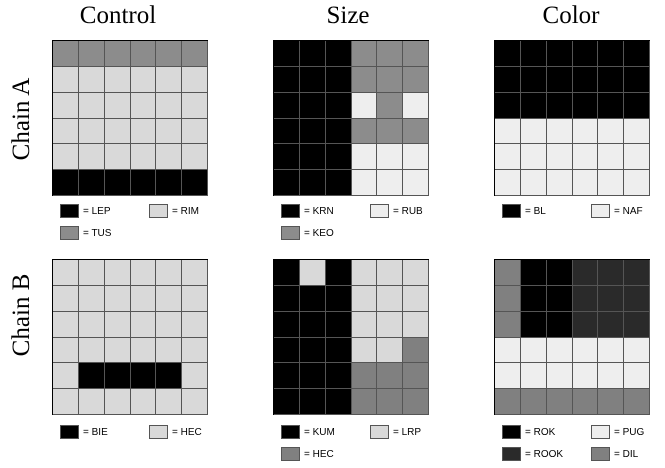 The width and height of the screenshot is (665, 468). Describe the element at coordinates (160, 446) in the screenshot. I see `legend-control-chain-b: = BIE = HEC` at that location.